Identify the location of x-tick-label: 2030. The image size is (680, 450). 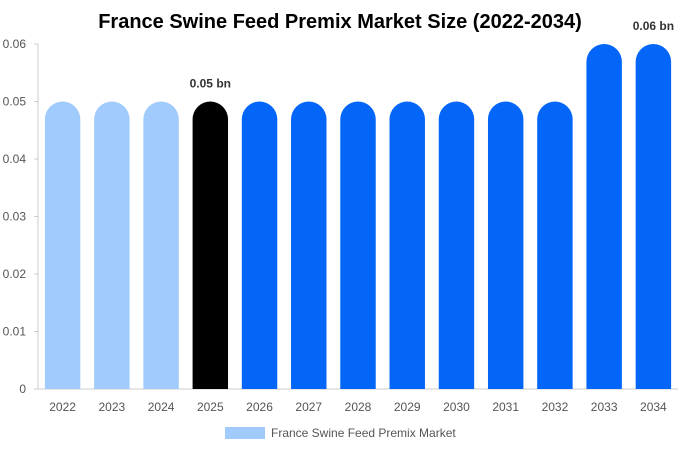
(456, 407).